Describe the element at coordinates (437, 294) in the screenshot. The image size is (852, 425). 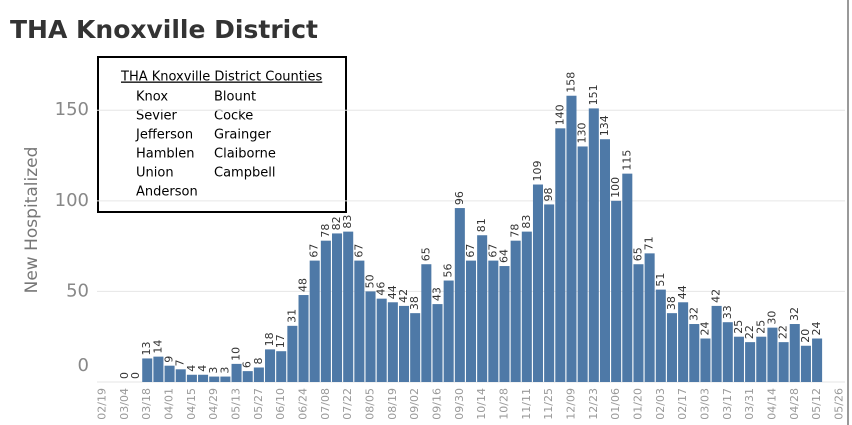
I see `value-label: 43` at that location.